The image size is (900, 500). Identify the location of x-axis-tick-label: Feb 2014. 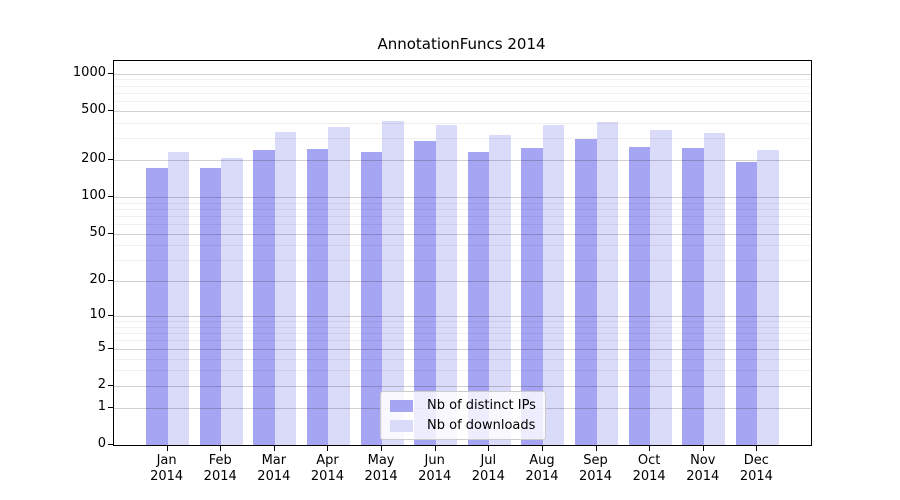
(220, 469).